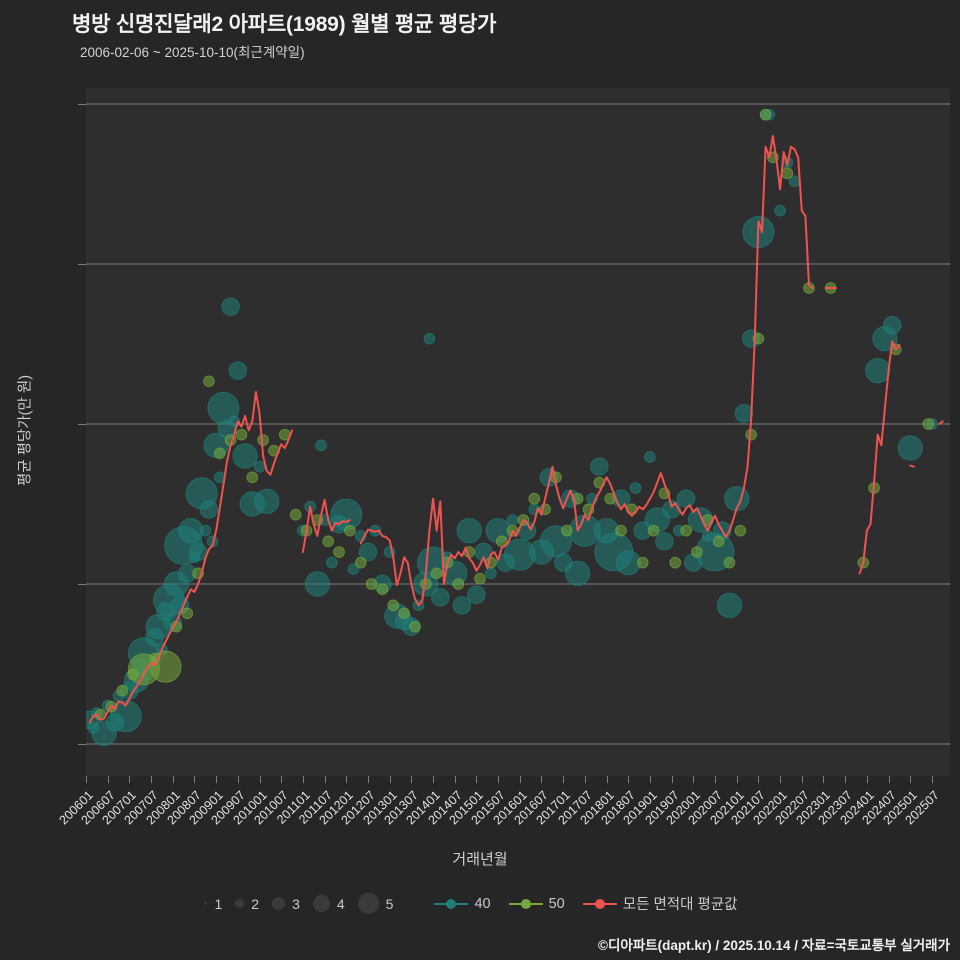 The width and height of the screenshot is (960, 960). Describe the element at coordinates (25, 430) in the screenshot. I see `y-axis-label: 평균 평당가(만 원)` at that location.